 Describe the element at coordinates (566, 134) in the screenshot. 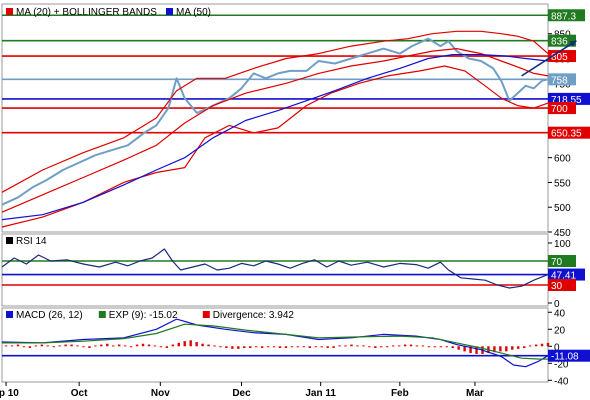

I see `level-label: 650.35` at that location.